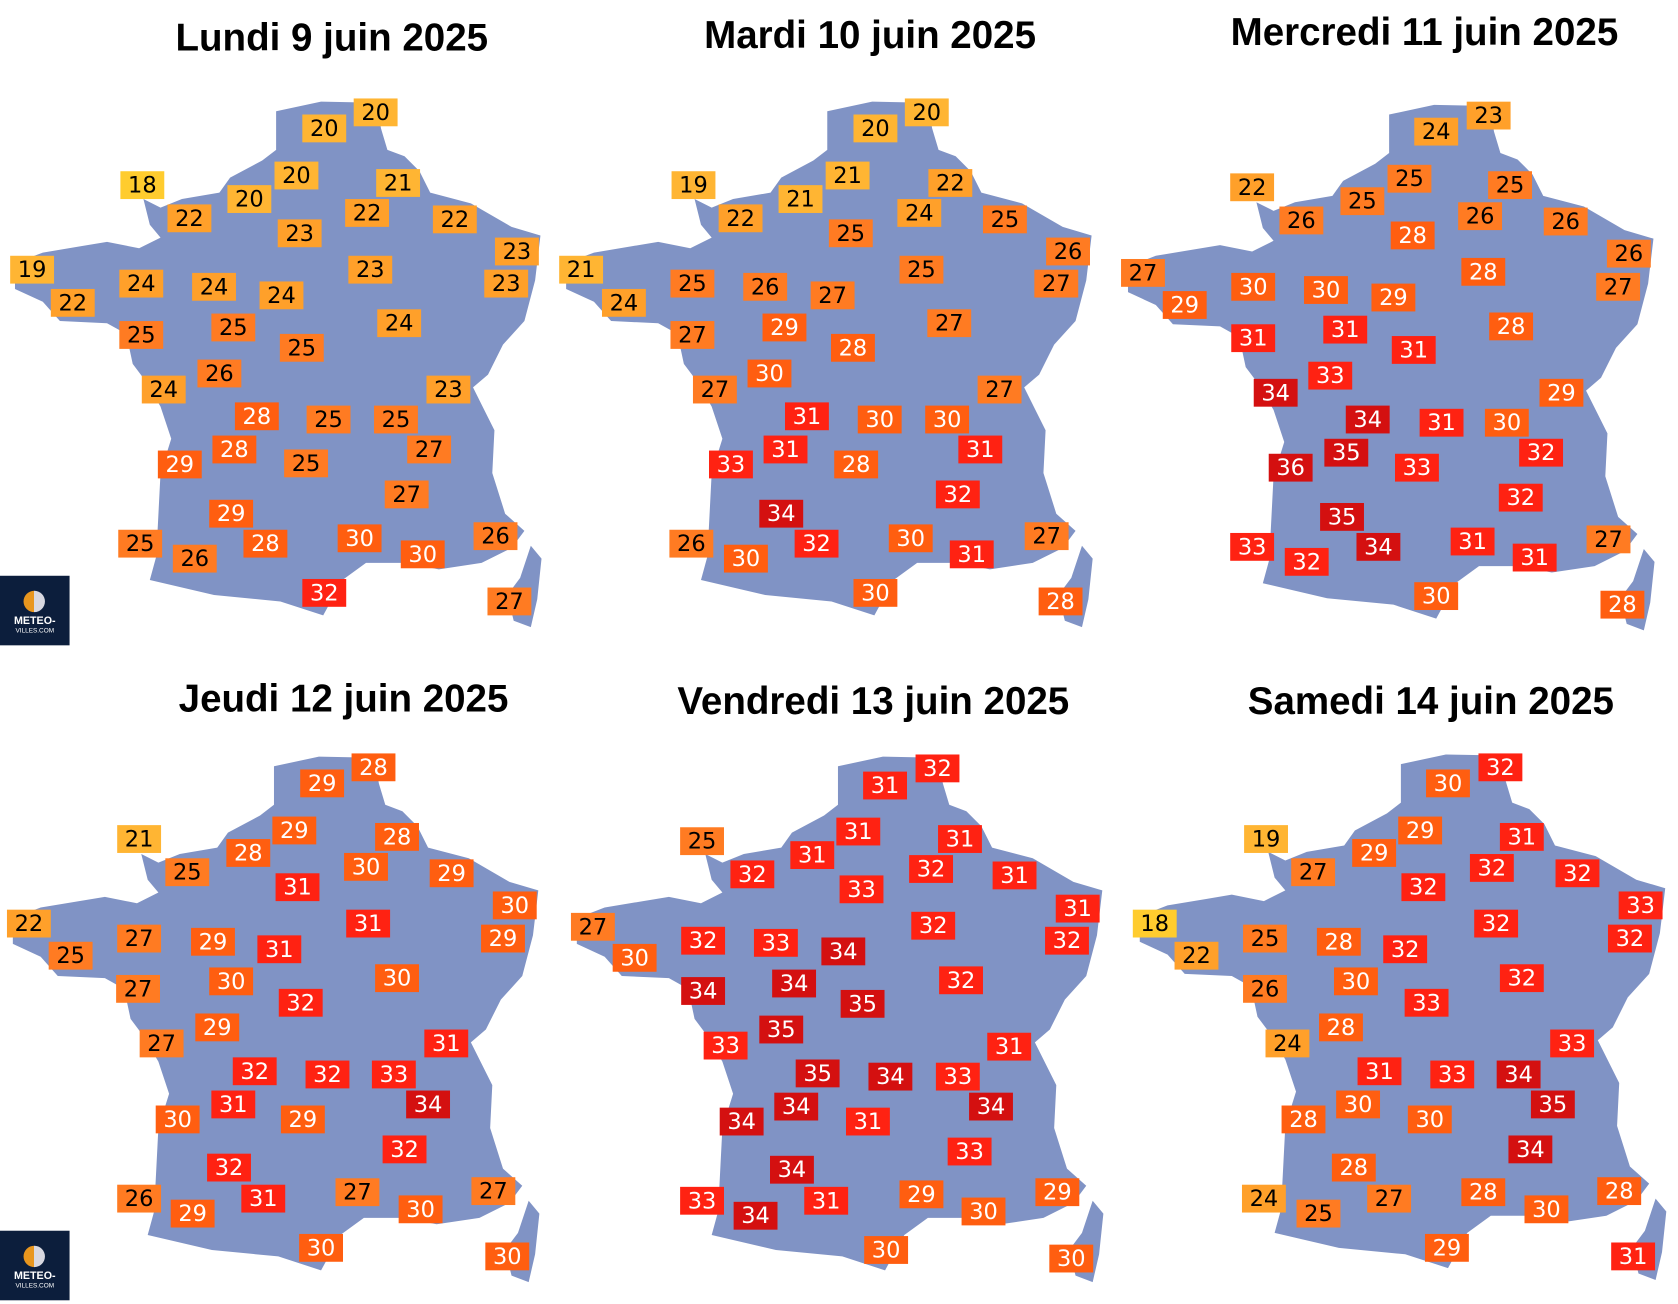  What do you see at coordinates (32, 269) in the screenshot?
I see `temperature-label: 19` at bounding box center [32, 269].